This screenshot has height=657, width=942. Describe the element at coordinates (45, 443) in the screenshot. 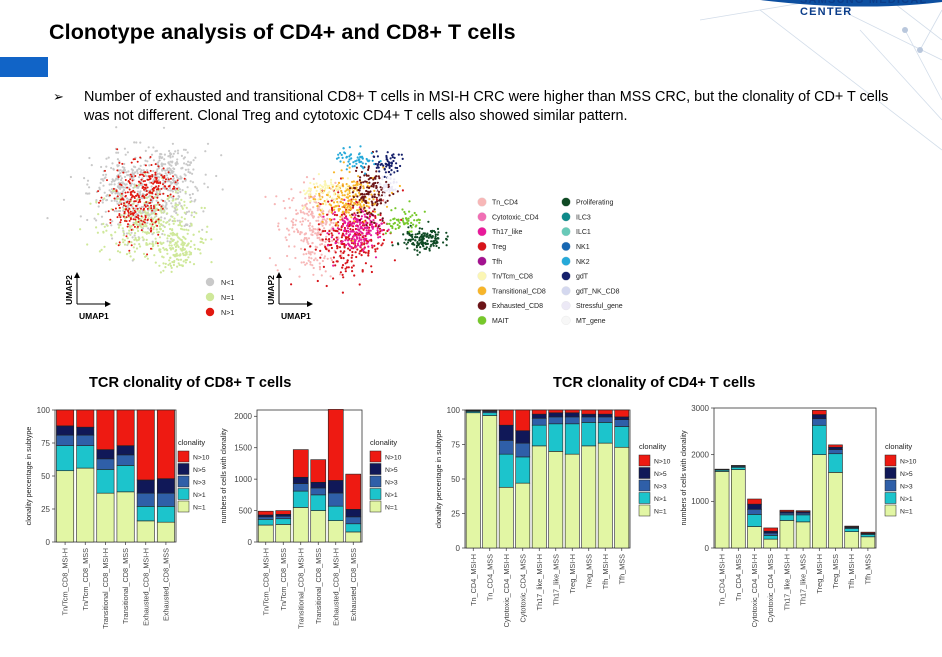

I see `y-tick-label: 75` at that location.